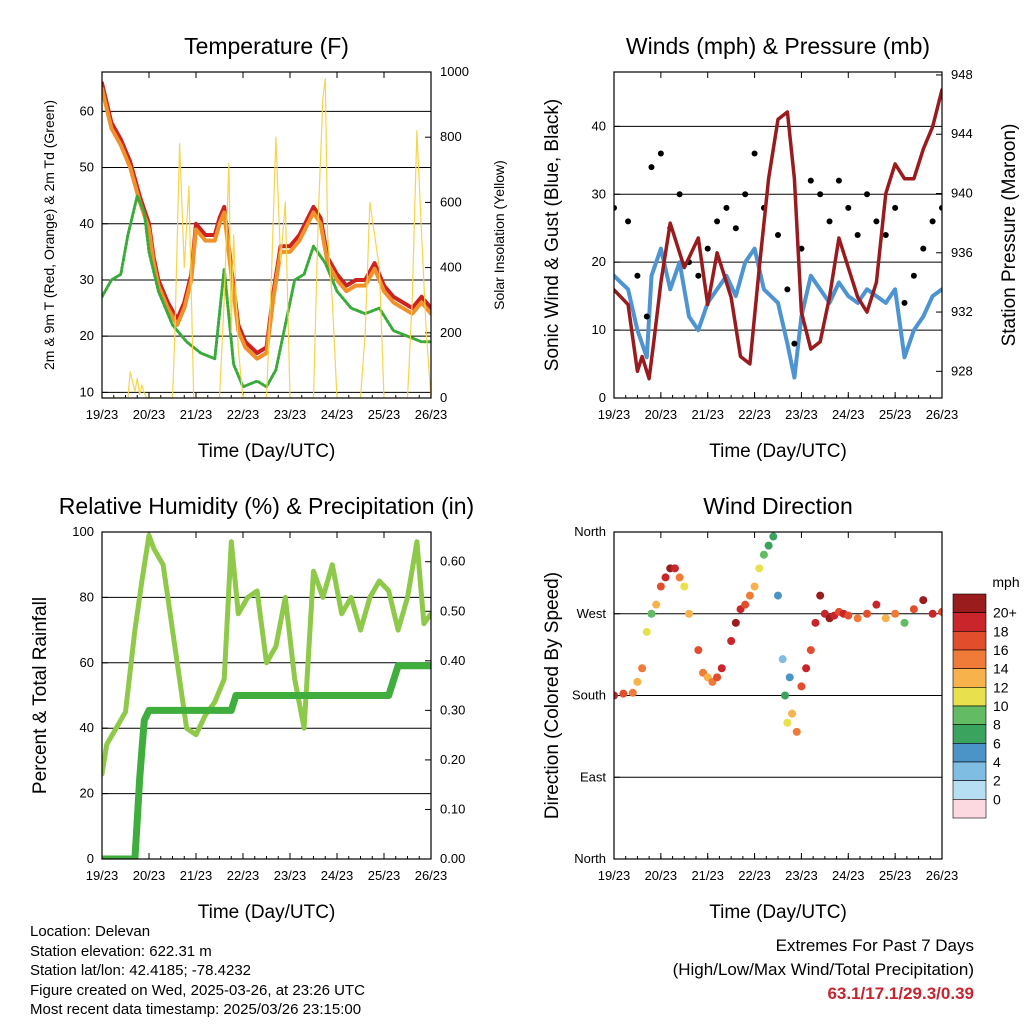 This screenshot has height=1024, width=1024. What do you see at coordinates (337, 414) in the screenshot?
I see `x-tick-label: 24/23` at bounding box center [337, 414].